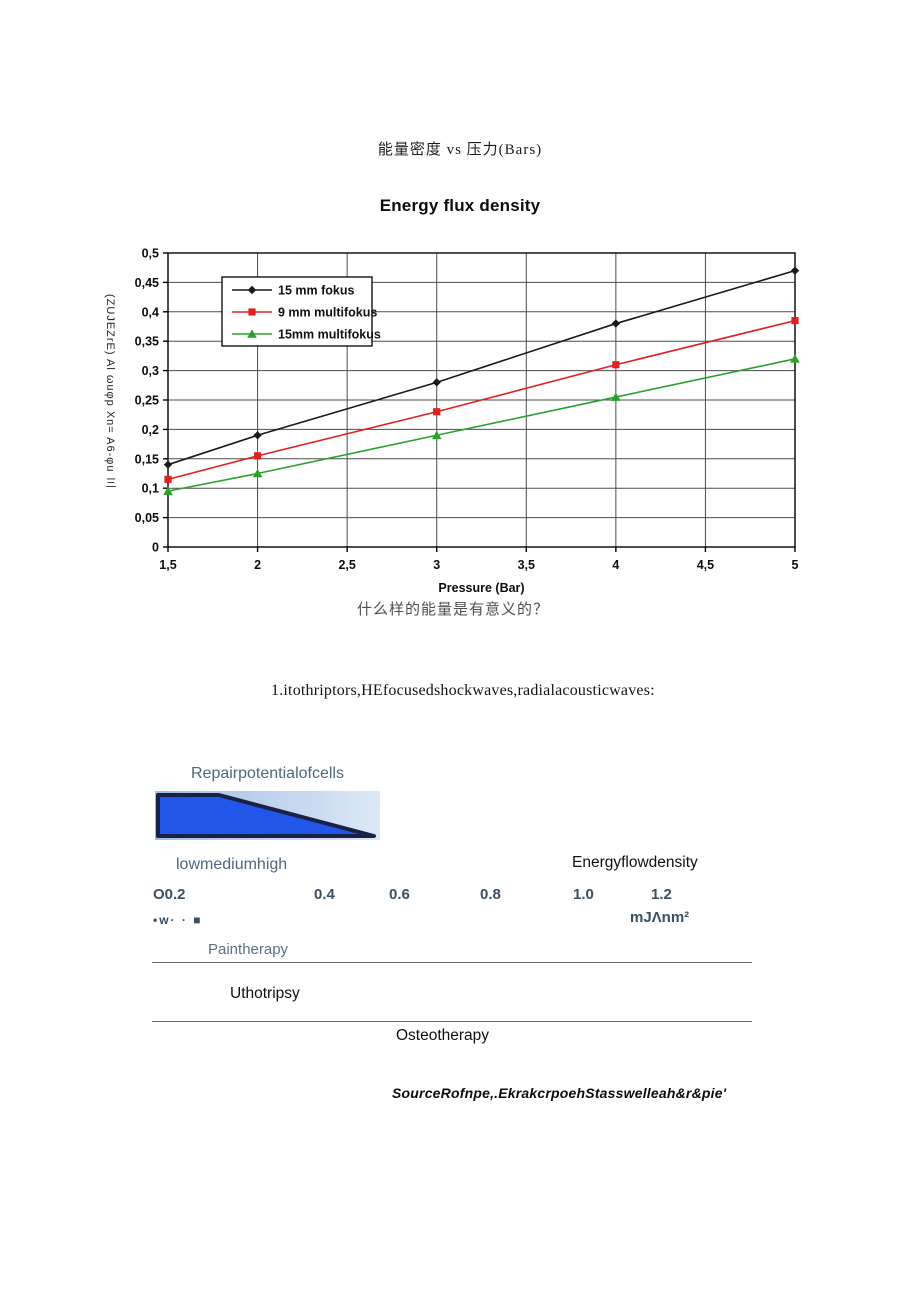 This screenshot has width=920, height=1301. I want to click on legend-label: 15mm multifokus, so click(329, 335).